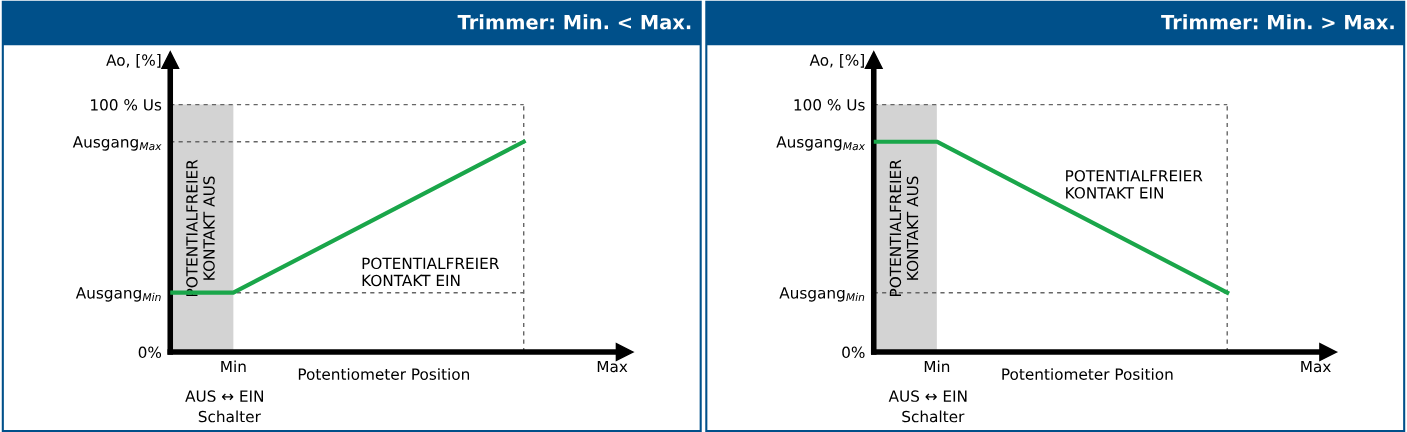 The image size is (1407, 432). Describe the element at coordinates (574, 22) in the screenshot. I see `chart-title: Trimmer: Min. < Max.` at that location.